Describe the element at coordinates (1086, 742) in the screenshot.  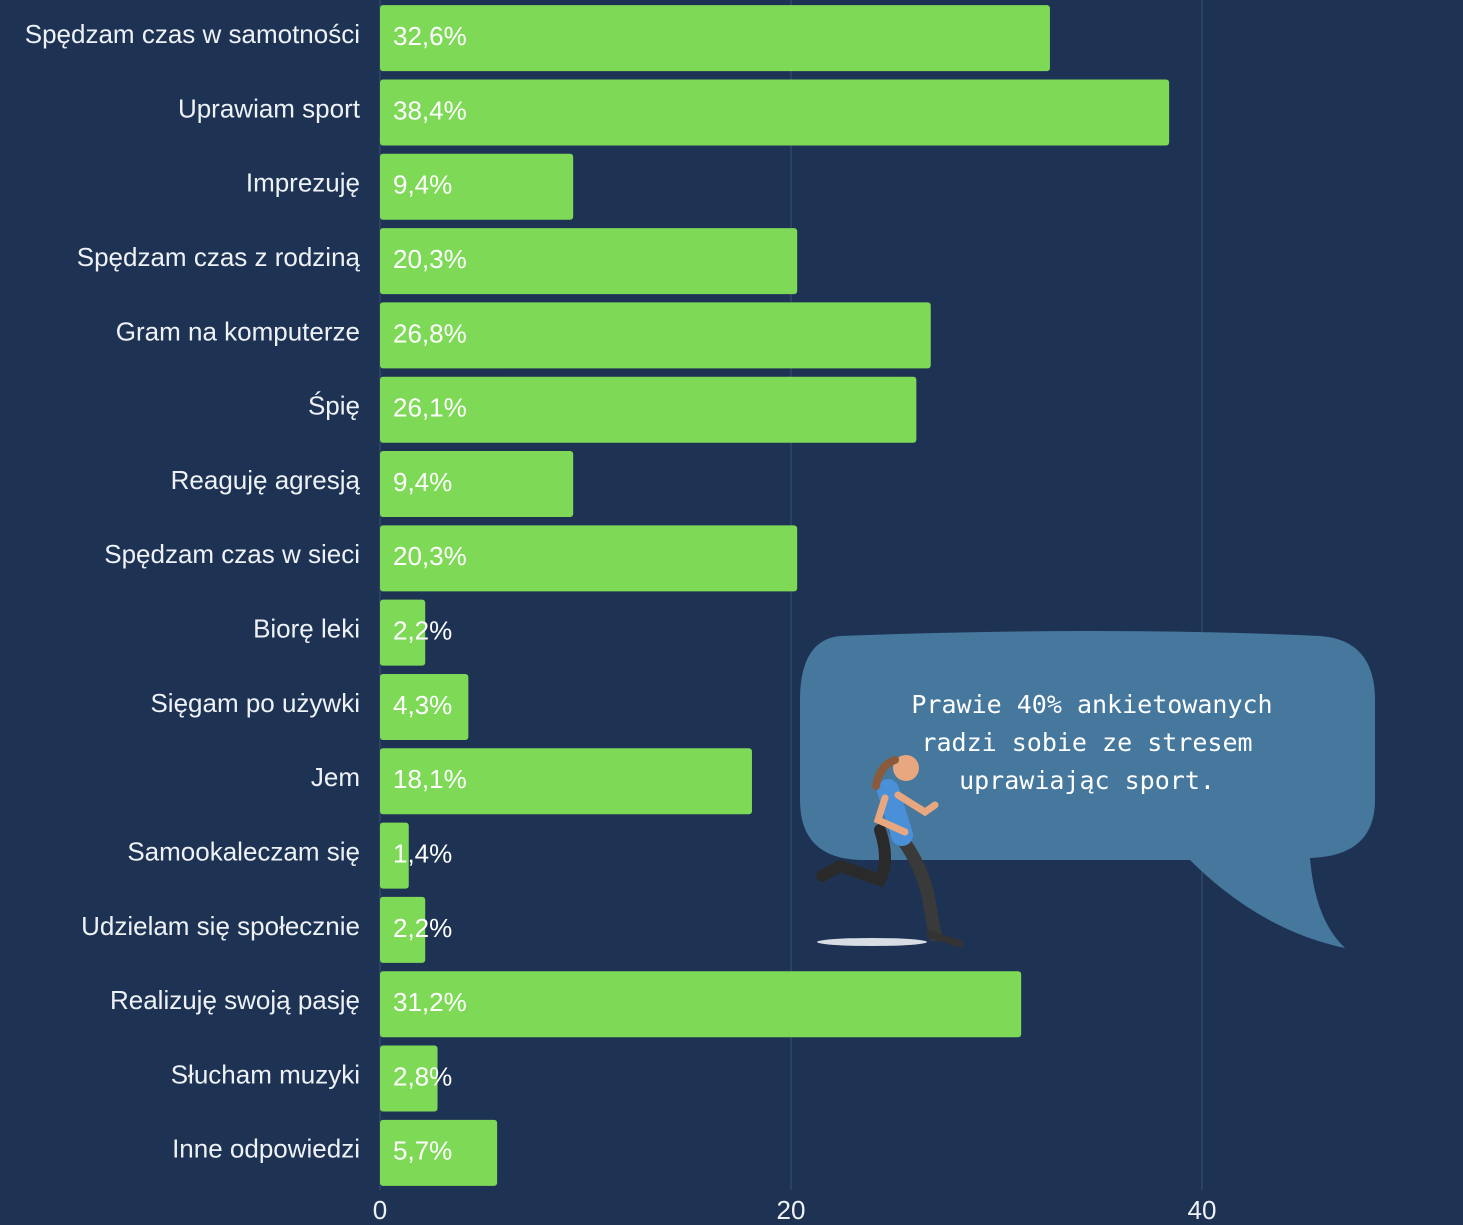
I see `annotation-line: radzi sobie ze stresem` at that location.